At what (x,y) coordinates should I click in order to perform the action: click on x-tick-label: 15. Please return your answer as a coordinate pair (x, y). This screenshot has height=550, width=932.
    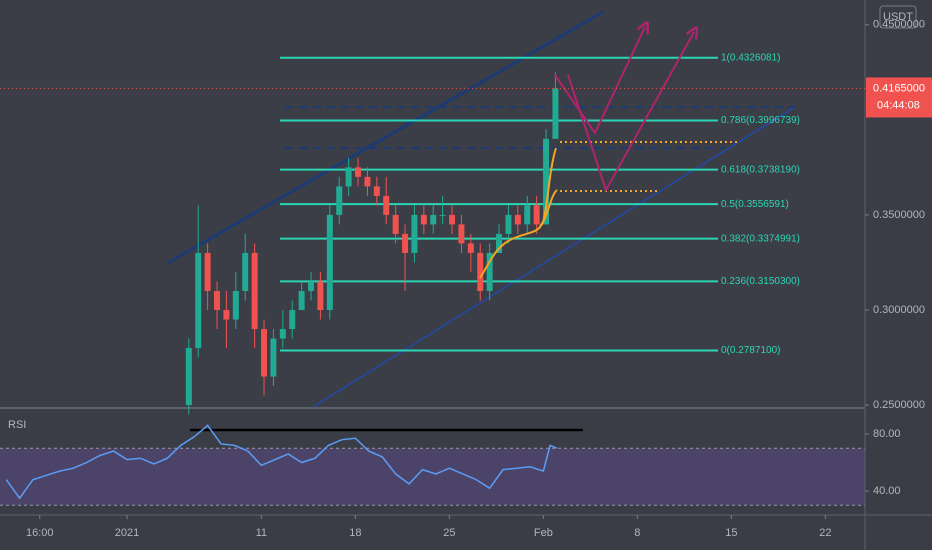
    Looking at the image, I should click on (731, 533).